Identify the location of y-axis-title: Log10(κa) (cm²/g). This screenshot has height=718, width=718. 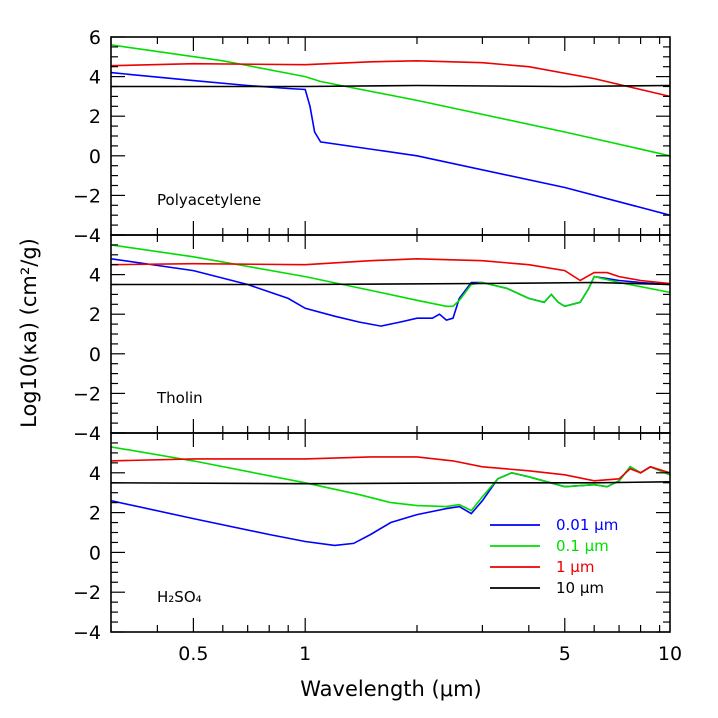
(29, 333).